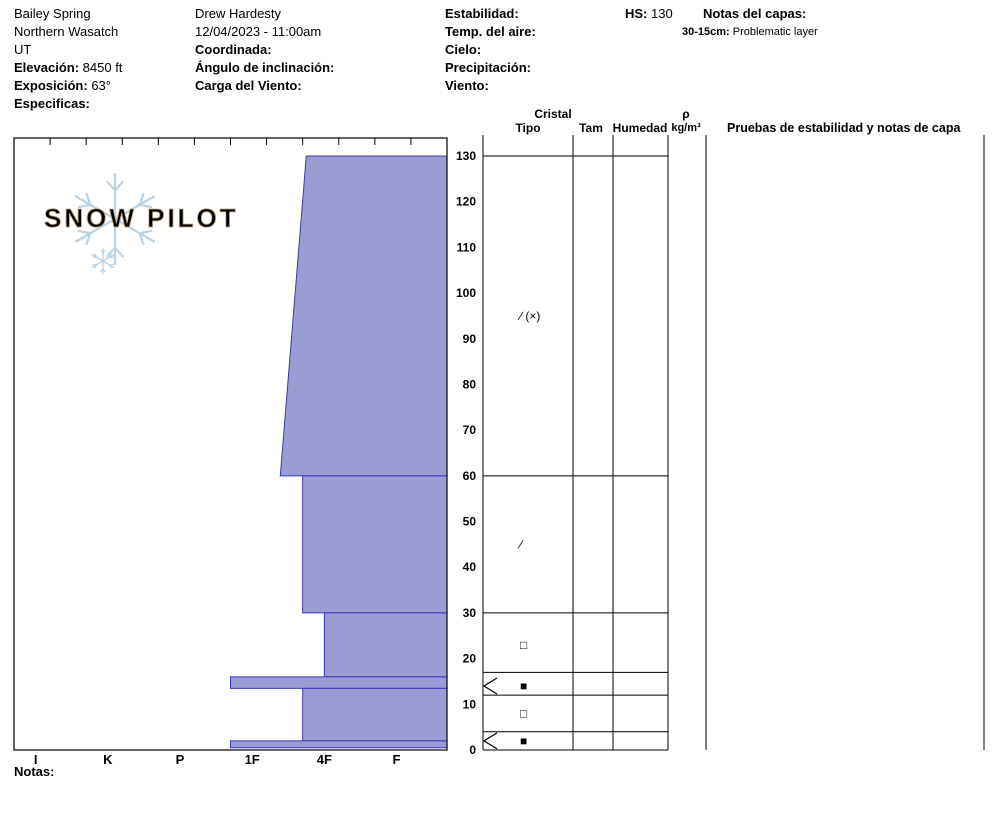 The image size is (994, 840). Describe the element at coordinates (51, 85) in the screenshot. I see `aspect-label: Exposición:` at that location.